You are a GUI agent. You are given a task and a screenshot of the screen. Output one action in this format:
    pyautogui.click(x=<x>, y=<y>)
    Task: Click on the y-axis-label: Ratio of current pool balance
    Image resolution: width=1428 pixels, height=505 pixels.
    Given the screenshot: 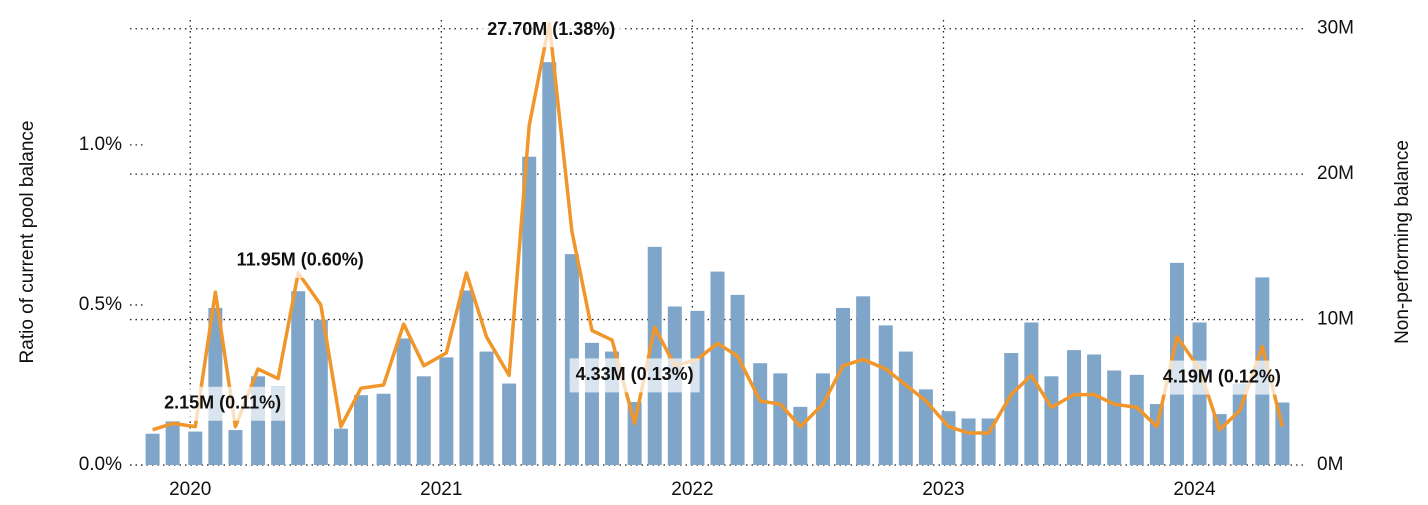 What is the action you would take?
    pyautogui.click(x=27, y=242)
    